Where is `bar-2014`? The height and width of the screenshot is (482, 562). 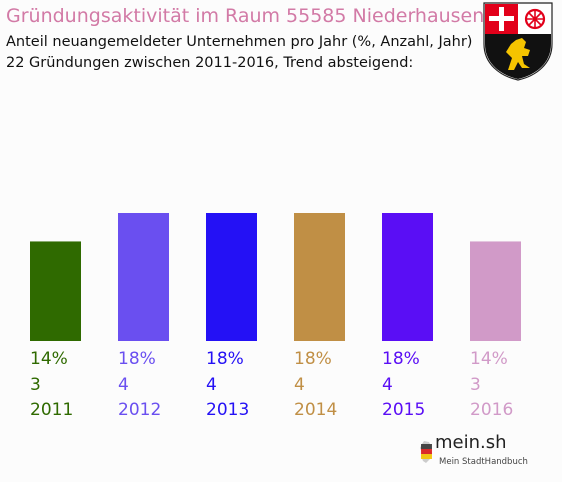 bar-2014 is located at coordinates (319, 277).